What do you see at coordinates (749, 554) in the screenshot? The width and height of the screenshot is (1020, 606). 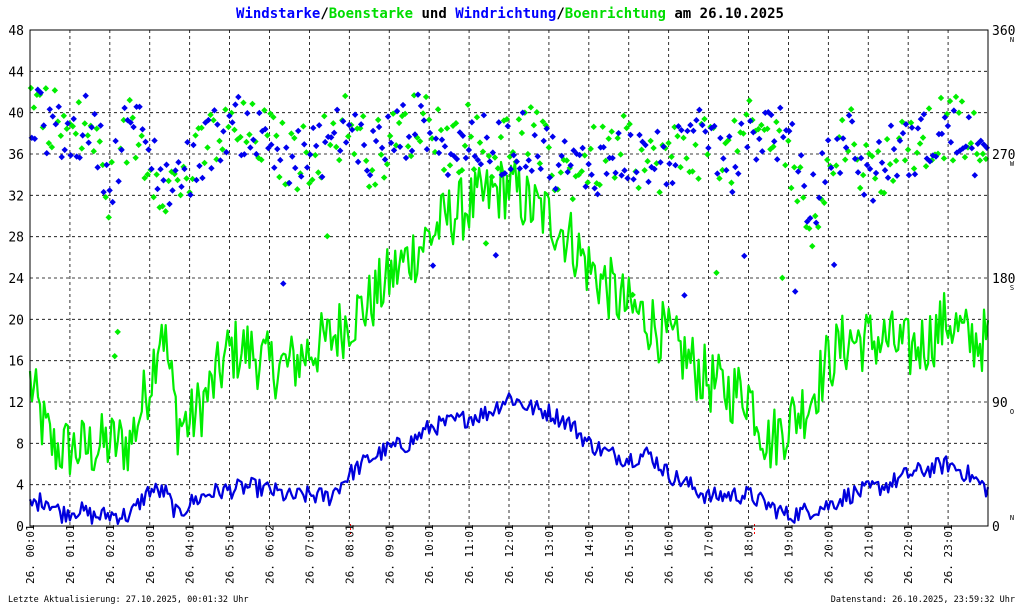 I see `x-tick-18: 26. 18:01` at bounding box center [749, 554].